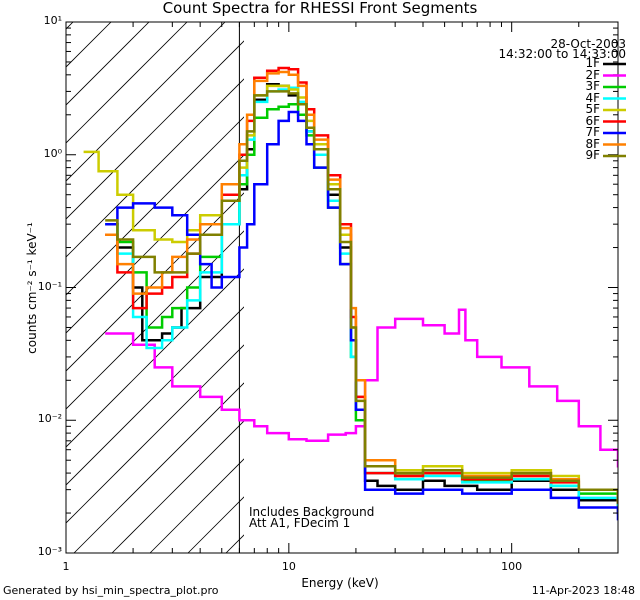  Describe the element at coordinates (49, 286) in the screenshot. I see `y-tick-label: 10⁻¹` at that location.